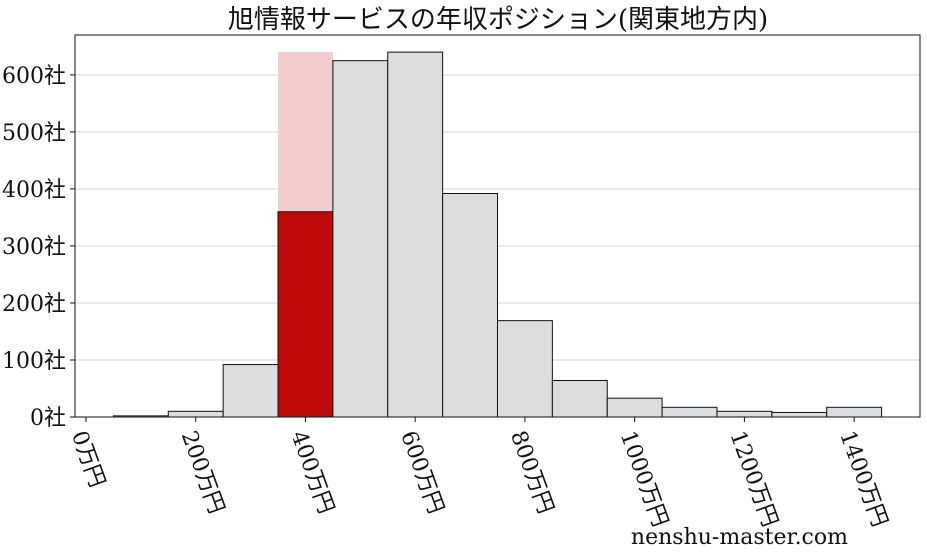 The image size is (927, 557). Describe the element at coordinates (739, 537) in the screenshot. I see `watermark: nenshu-master.com` at that location.